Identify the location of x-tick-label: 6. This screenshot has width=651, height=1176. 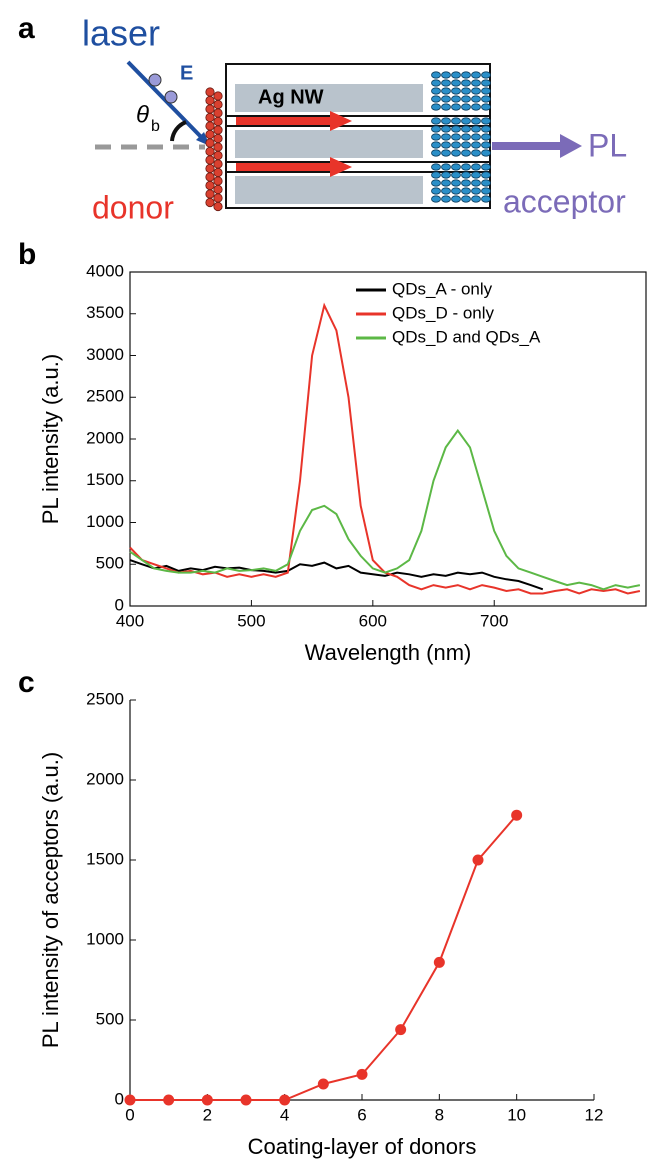
(361, 1114).